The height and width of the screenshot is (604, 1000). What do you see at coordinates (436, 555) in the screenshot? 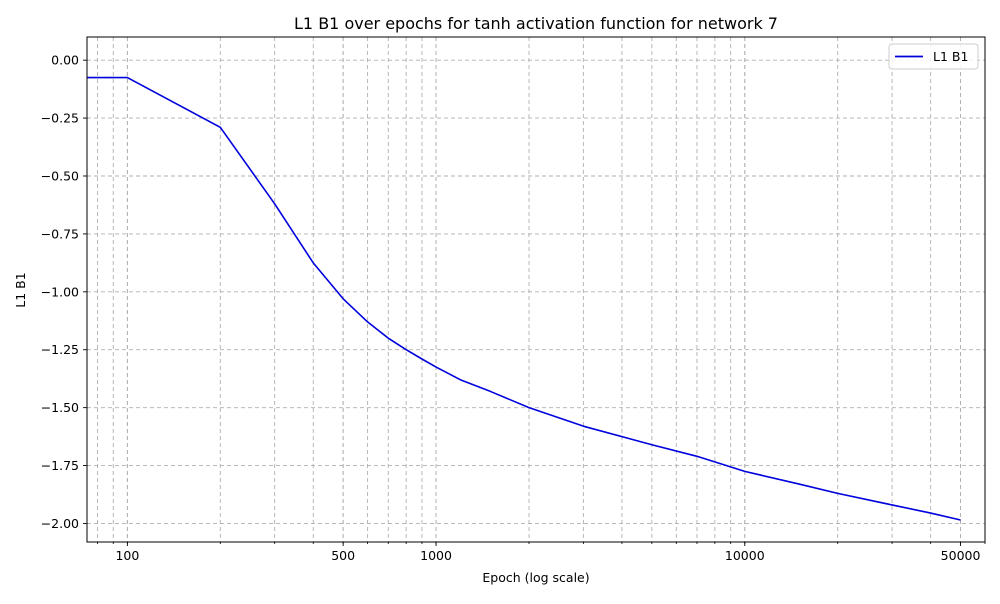
I see `x-tick-label: 1000` at bounding box center [436, 555].